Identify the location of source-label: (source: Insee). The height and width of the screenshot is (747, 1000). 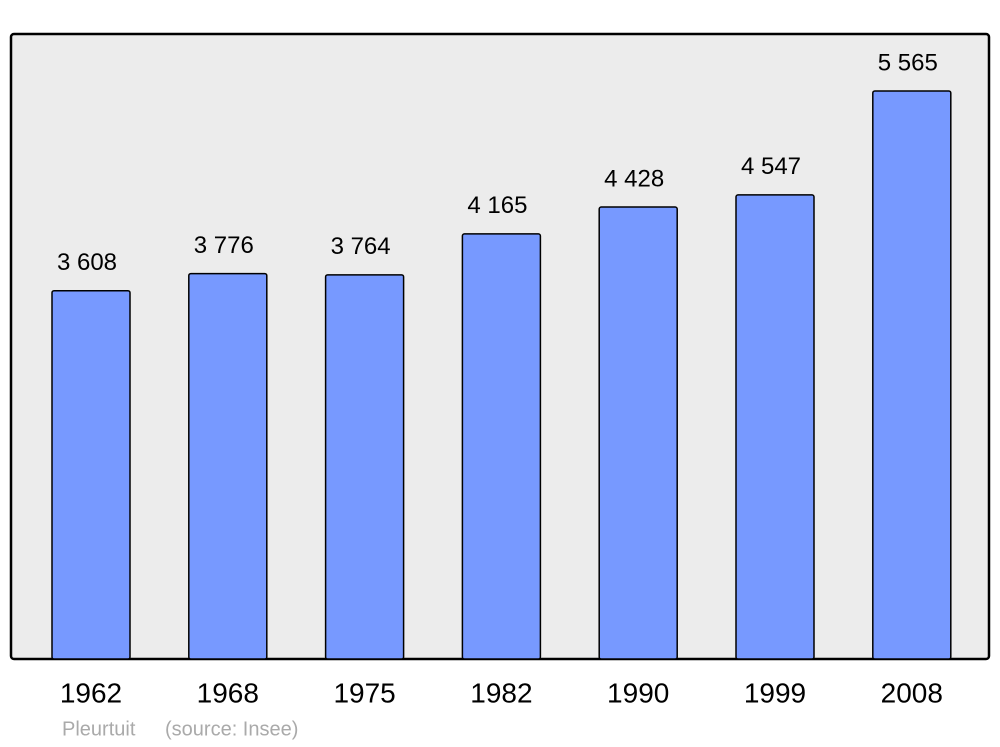
(231, 729).